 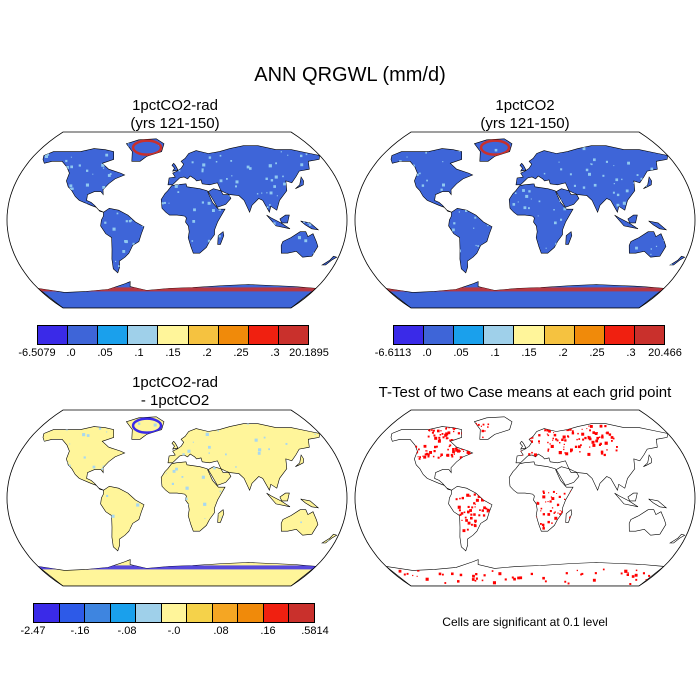 What do you see at coordinates (177, 498) in the screenshot?
I see `map-difference` at bounding box center [177, 498].